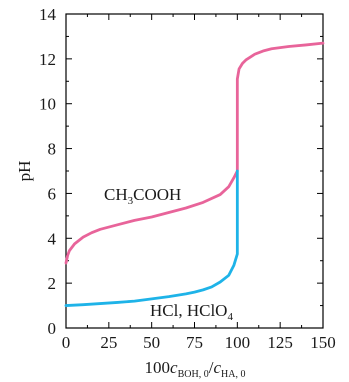  What do you see at coordinates (52, 193) in the screenshot?
I see `y-tick-label: 6` at bounding box center [52, 193].